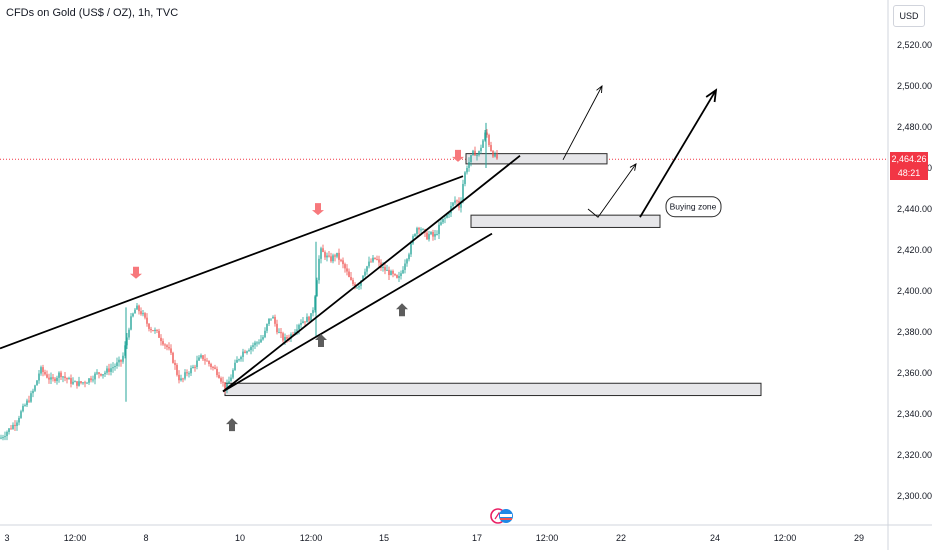 This screenshot has height=555, width=932. Describe the element at coordinates (232, 425) in the screenshot. I see `up-arrow-icon` at that location.